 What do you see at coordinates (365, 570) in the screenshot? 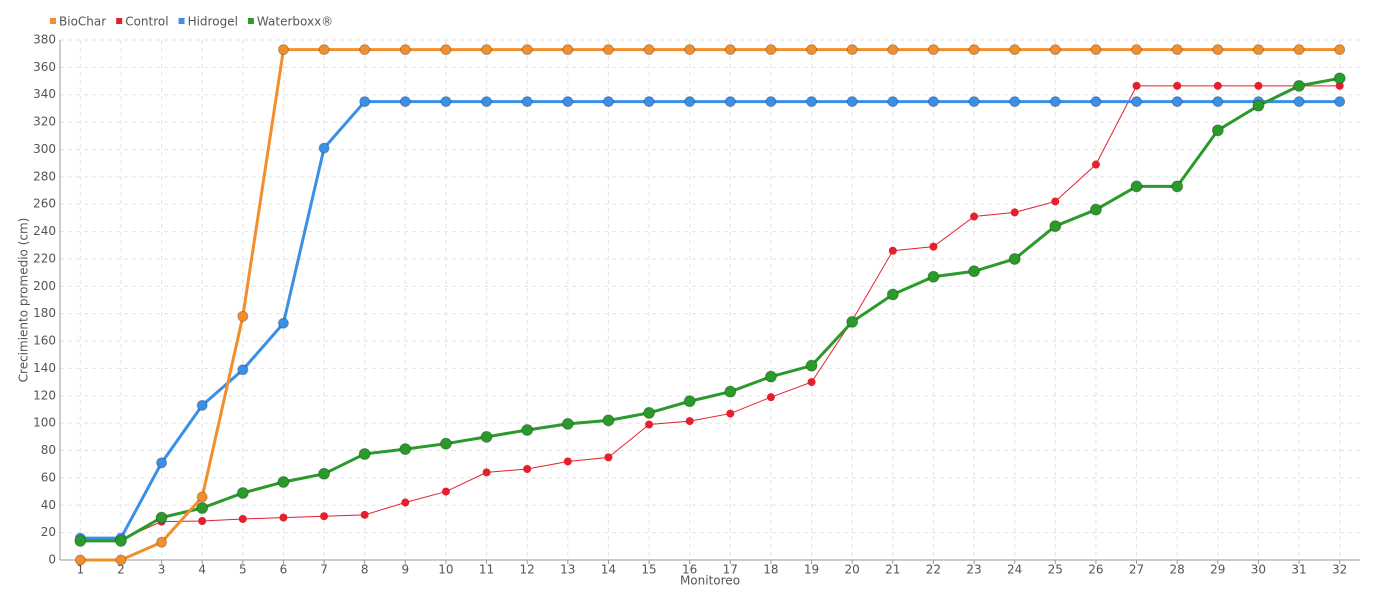
I see `x-tick-label: 8` at bounding box center [365, 570].